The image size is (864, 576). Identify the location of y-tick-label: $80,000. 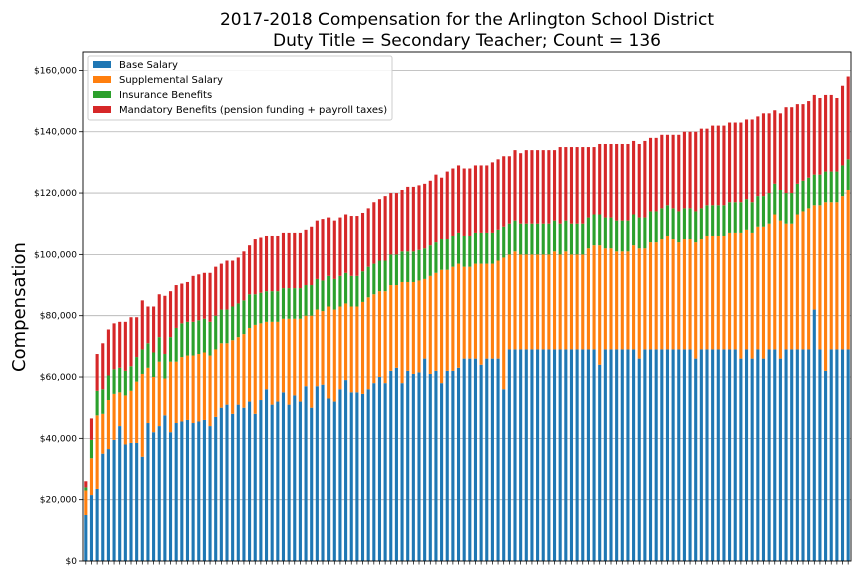
(58, 317).